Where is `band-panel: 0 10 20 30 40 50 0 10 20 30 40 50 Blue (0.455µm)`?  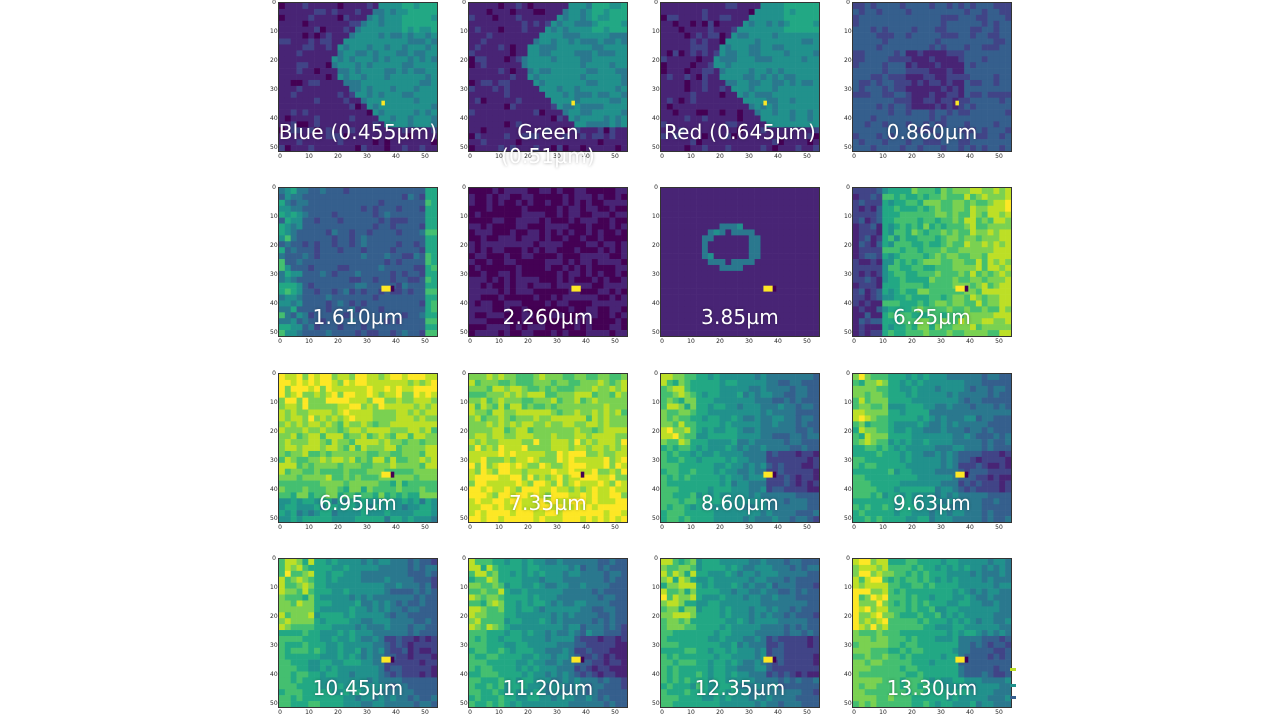
band-panel: 0 10 20 30 40 50 0 10 20 30 40 50 Blue (0.455µm) is located at coordinates (354, 86).